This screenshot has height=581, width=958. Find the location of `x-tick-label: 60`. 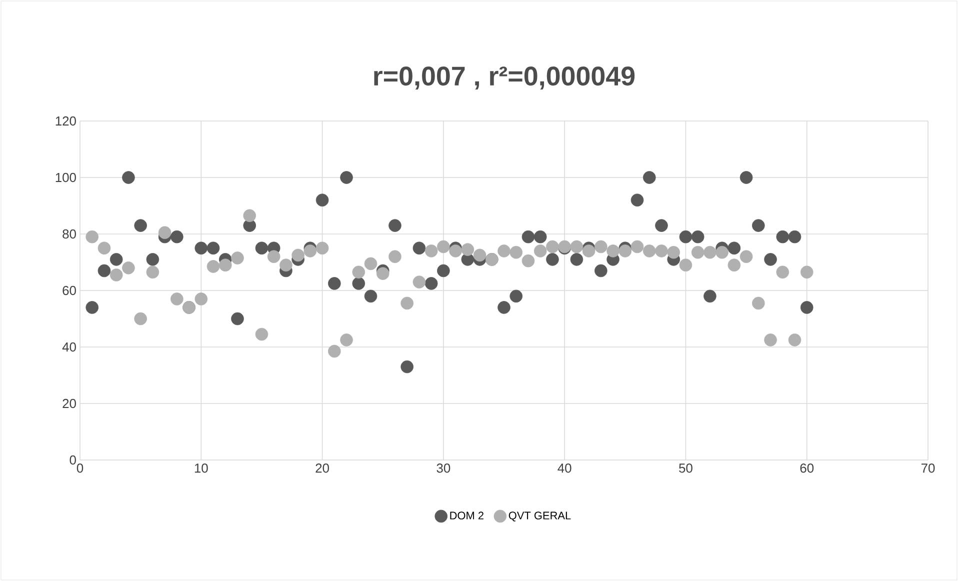

x-tick-label: 60 is located at coordinates (807, 468).